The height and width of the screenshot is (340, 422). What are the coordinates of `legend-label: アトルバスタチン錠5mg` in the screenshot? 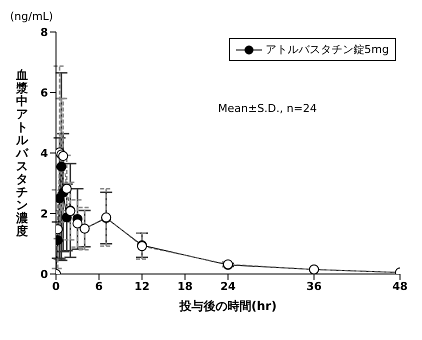 It's located at (327, 49).